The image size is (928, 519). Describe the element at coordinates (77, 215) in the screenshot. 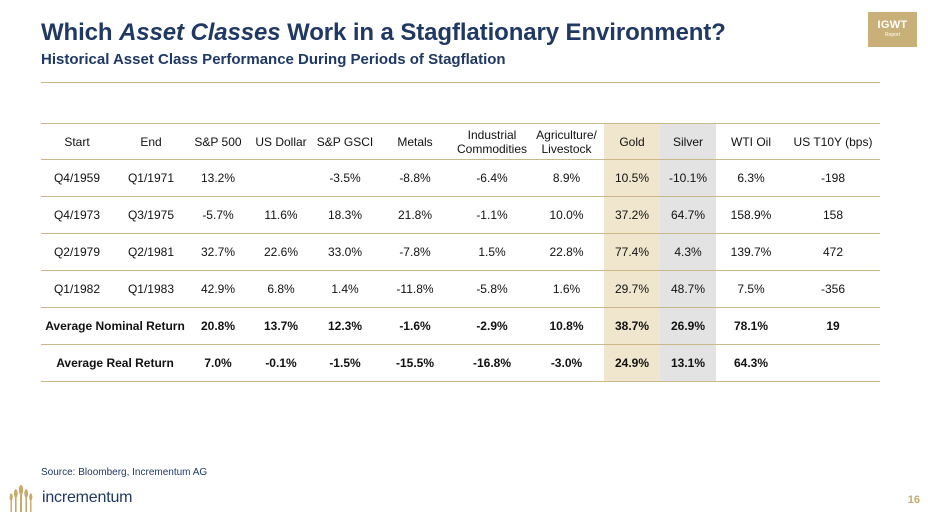

I see `table-cell: Q4/1973` at that location.